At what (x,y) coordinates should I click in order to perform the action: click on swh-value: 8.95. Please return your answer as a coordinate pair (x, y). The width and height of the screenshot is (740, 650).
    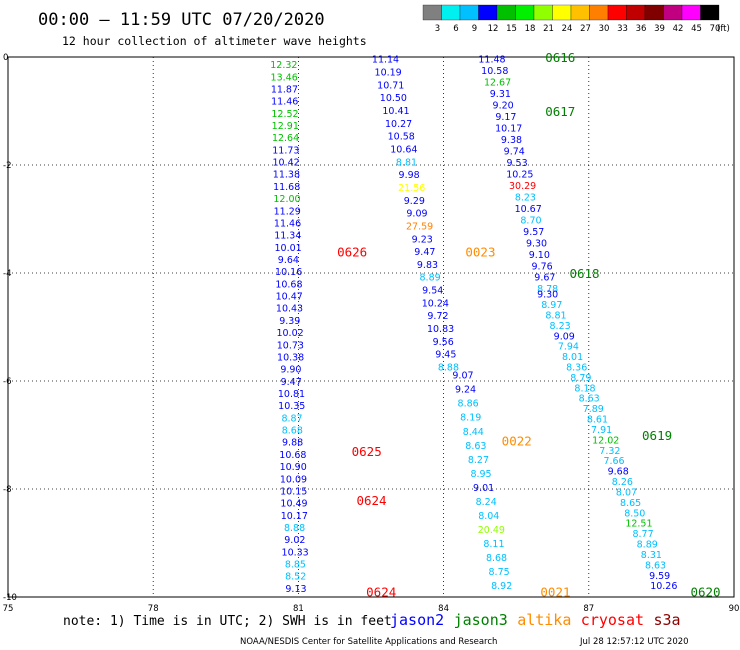
    Looking at the image, I should click on (480, 474).